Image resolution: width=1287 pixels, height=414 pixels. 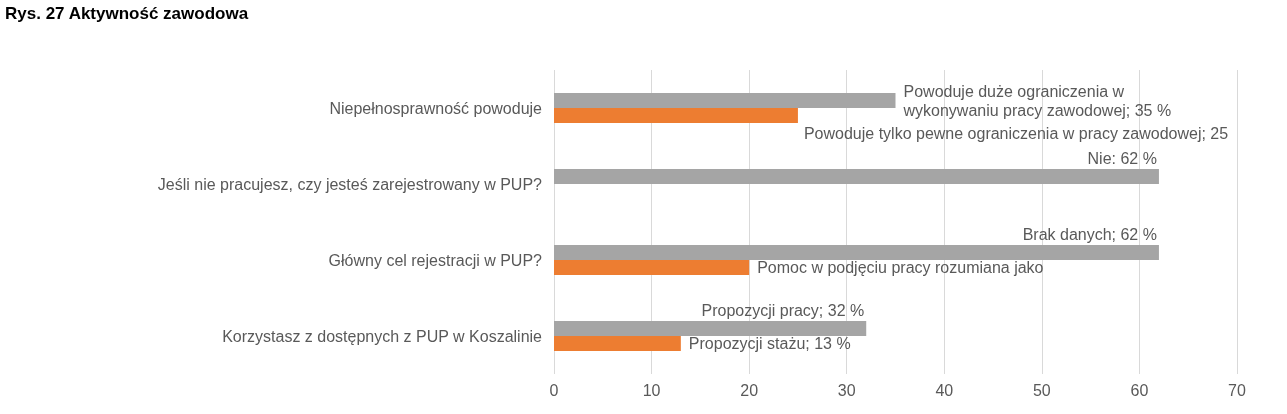 What do you see at coordinates (749, 390) in the screenshot?
I see `x-tick-label: 20` at bounding box center [749, 390].